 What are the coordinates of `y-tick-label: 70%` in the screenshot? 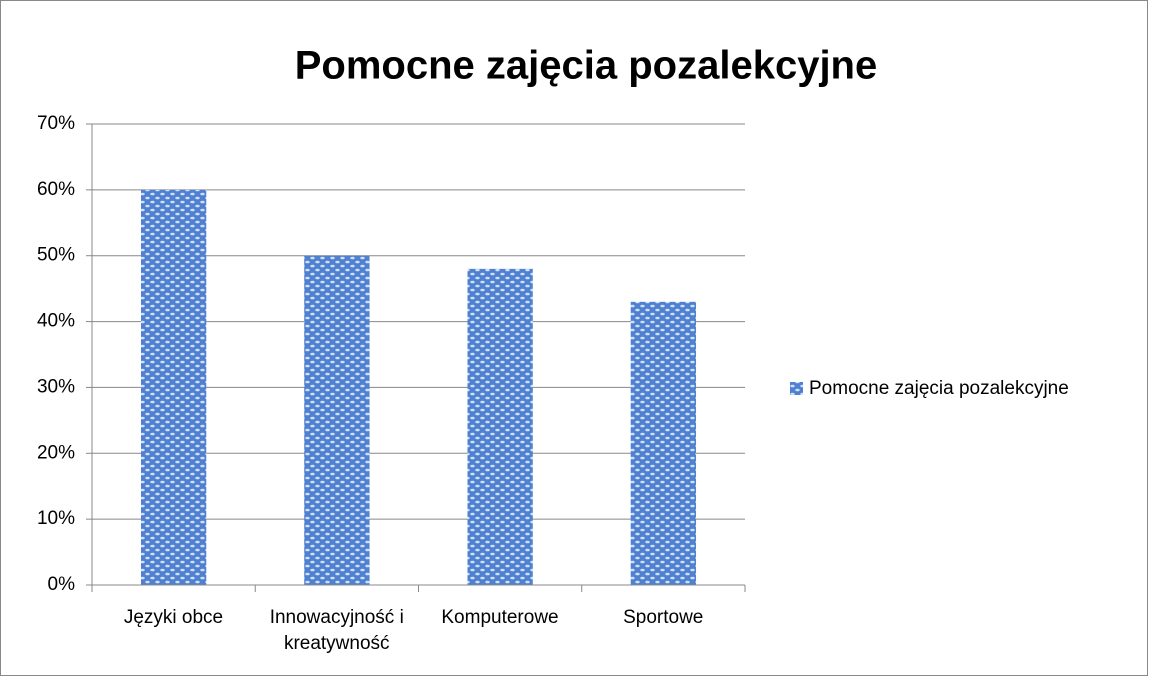 It's located at (56, 123).